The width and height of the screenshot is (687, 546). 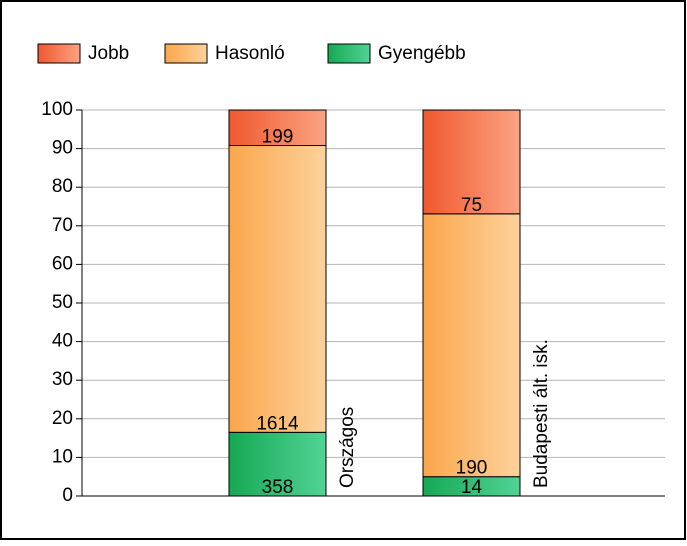 I want to click on legend-label: Hasonló, so click(x=250, y=53).